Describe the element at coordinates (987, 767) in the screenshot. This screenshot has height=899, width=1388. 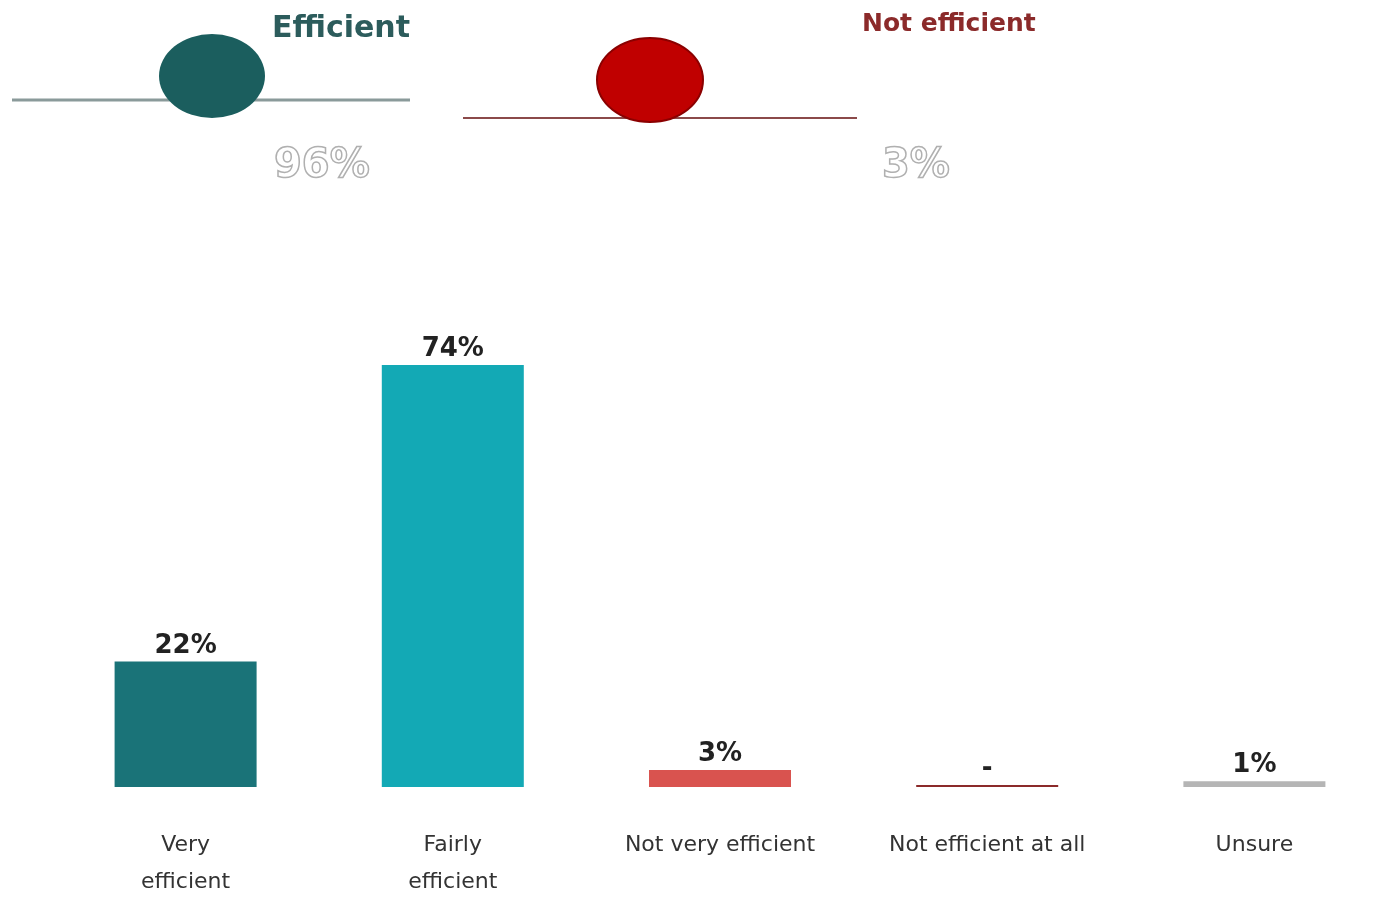
I see `data-label: -` at that location.